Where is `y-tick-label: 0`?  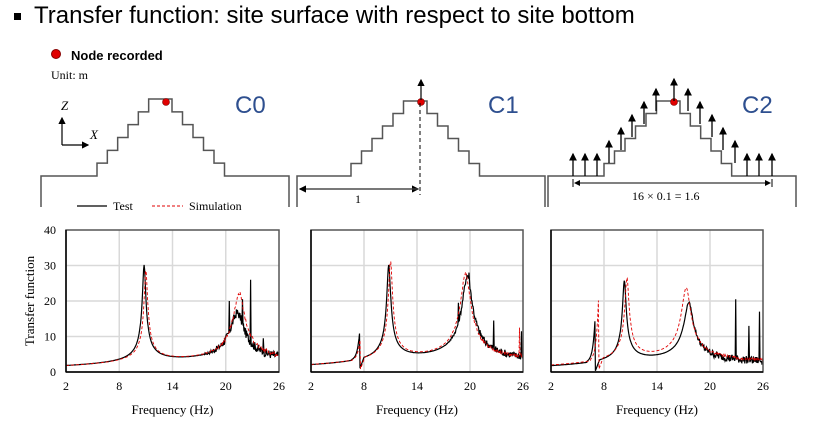 y-tick-label: 0 is located at coordinates (53, 372).